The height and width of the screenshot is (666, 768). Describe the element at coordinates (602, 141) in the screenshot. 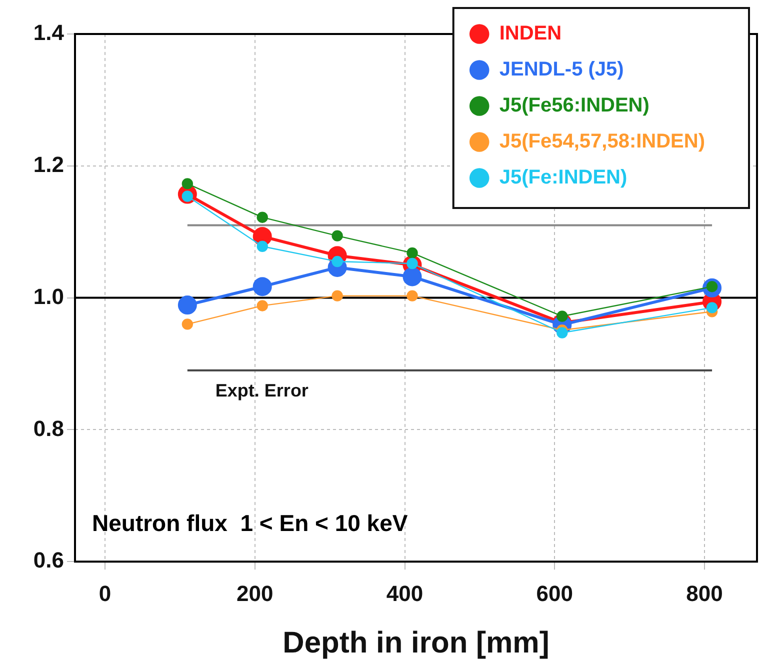

I see `legend-label: J5(Fe54,57,58:INDEN)` at that location.